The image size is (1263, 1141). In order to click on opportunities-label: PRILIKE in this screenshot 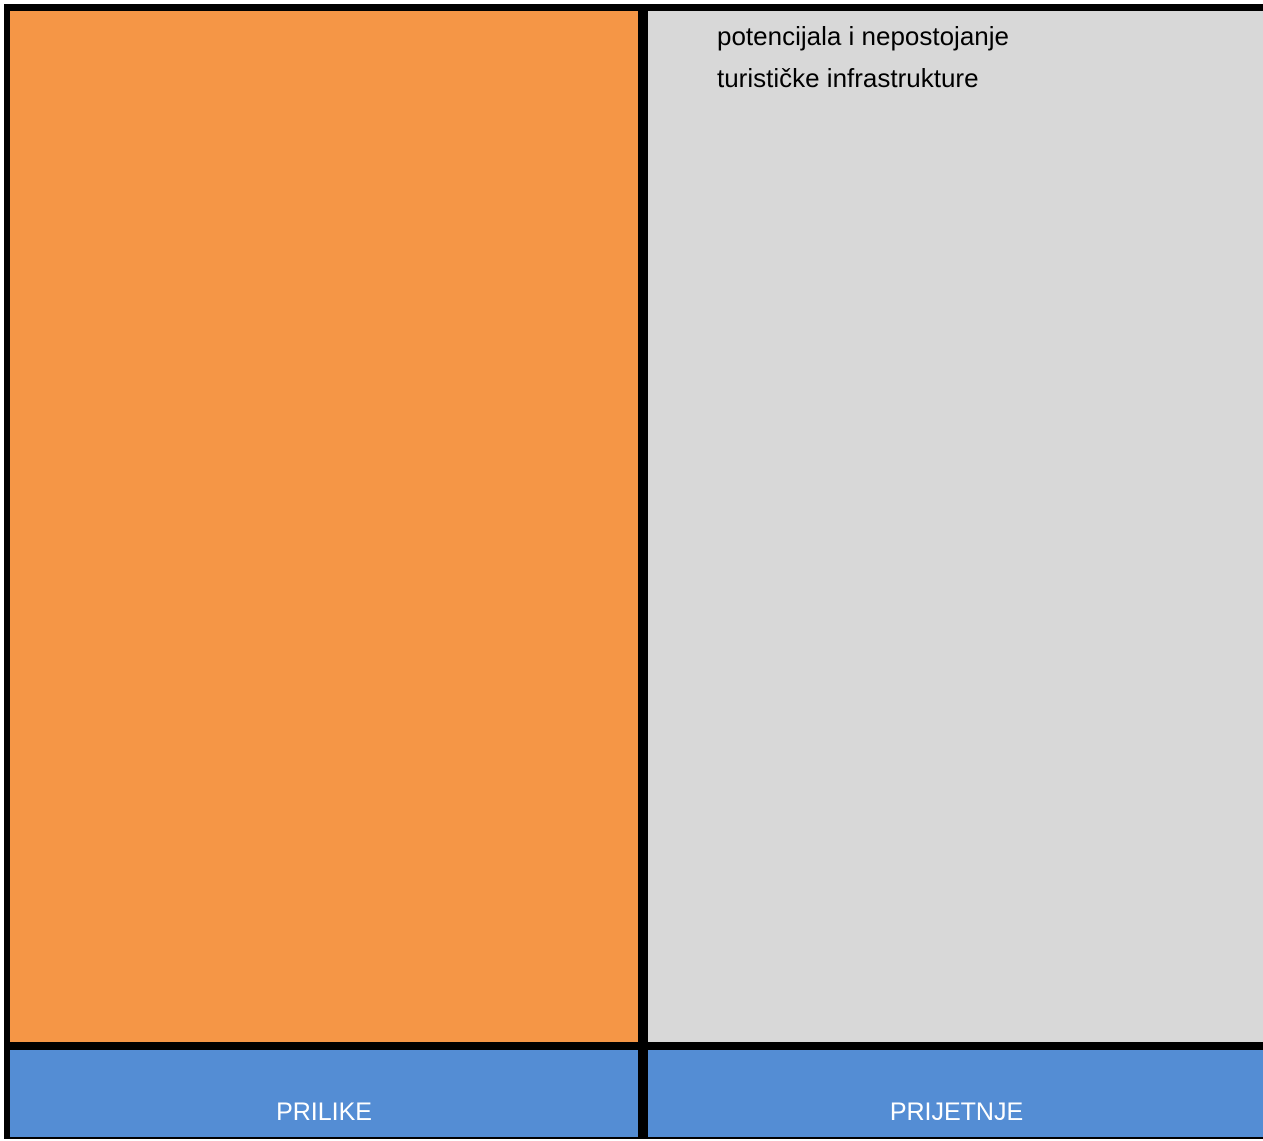, I will do `click(324, 1112)`.